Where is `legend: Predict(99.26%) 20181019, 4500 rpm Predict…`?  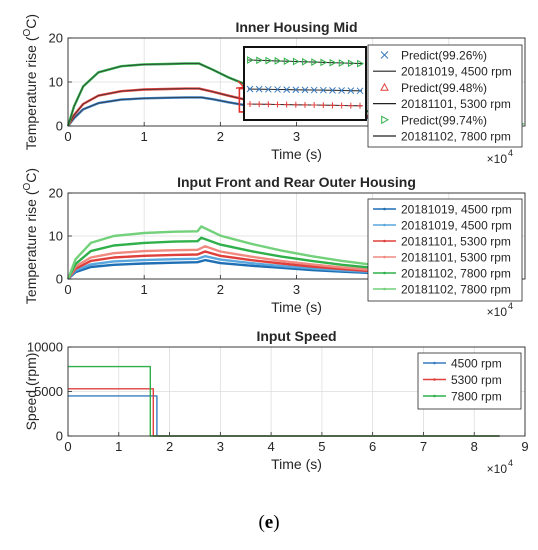
legend: Predict(99.26%) 20181019, 4500 rpm Predict… is located at coordinates (445, 96).